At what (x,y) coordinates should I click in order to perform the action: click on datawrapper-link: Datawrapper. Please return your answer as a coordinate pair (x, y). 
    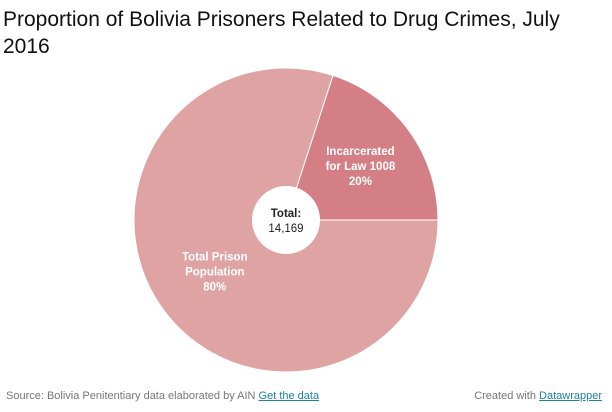
    Looking at the image, I should click on (570, 396).